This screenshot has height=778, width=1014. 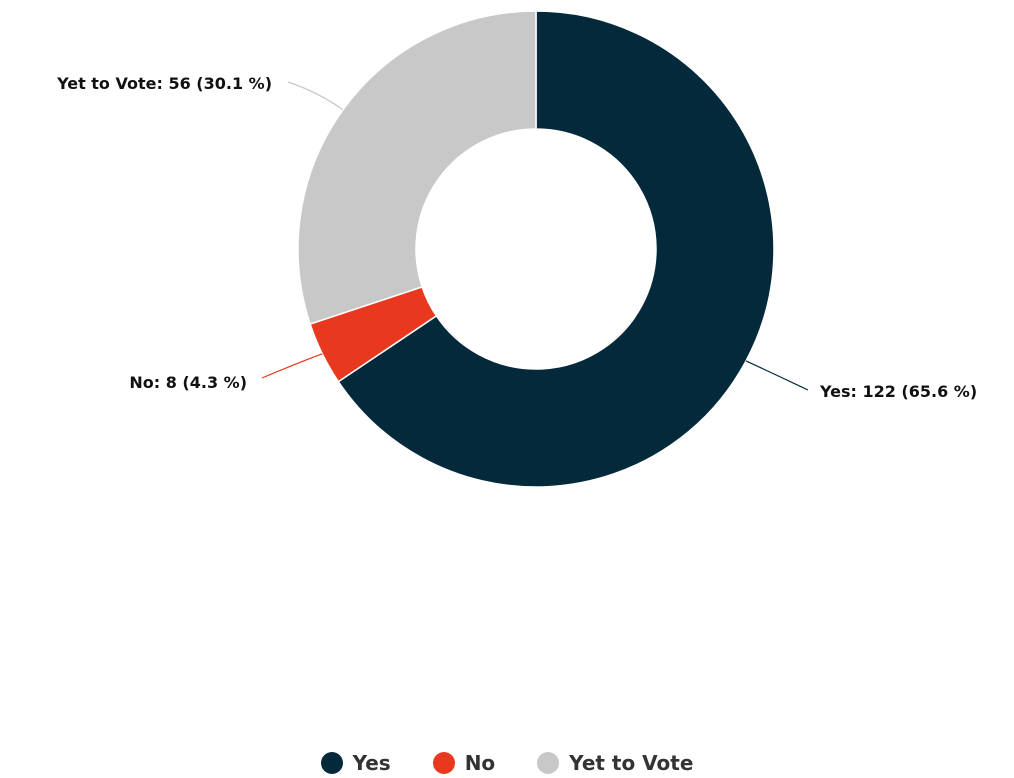 I want to click on data-label-no: No: 8 (4.3 %), so click(x=188, y=382).